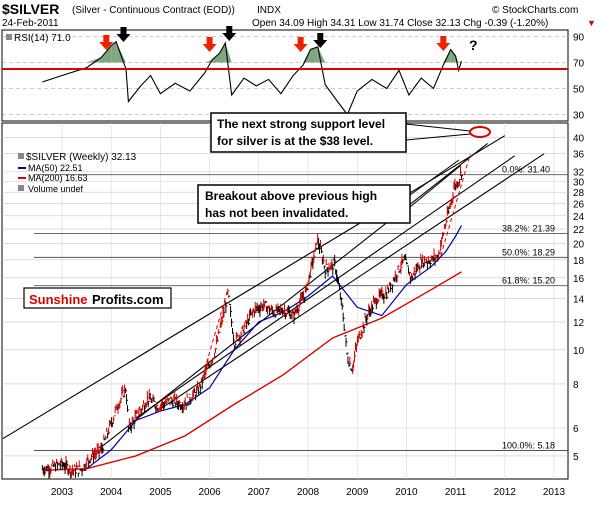 The width and height of the screenshot is (602, 507). Describe the element at coordinates (56, 189) in the screenshot. I see `legend-volume: Volume undef` at that location.